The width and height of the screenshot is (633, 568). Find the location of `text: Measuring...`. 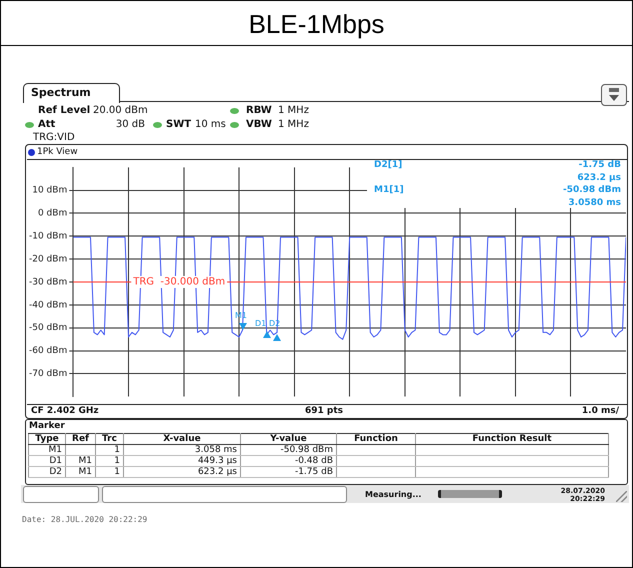

text: Measuring... is located at coordinates (393, 495).